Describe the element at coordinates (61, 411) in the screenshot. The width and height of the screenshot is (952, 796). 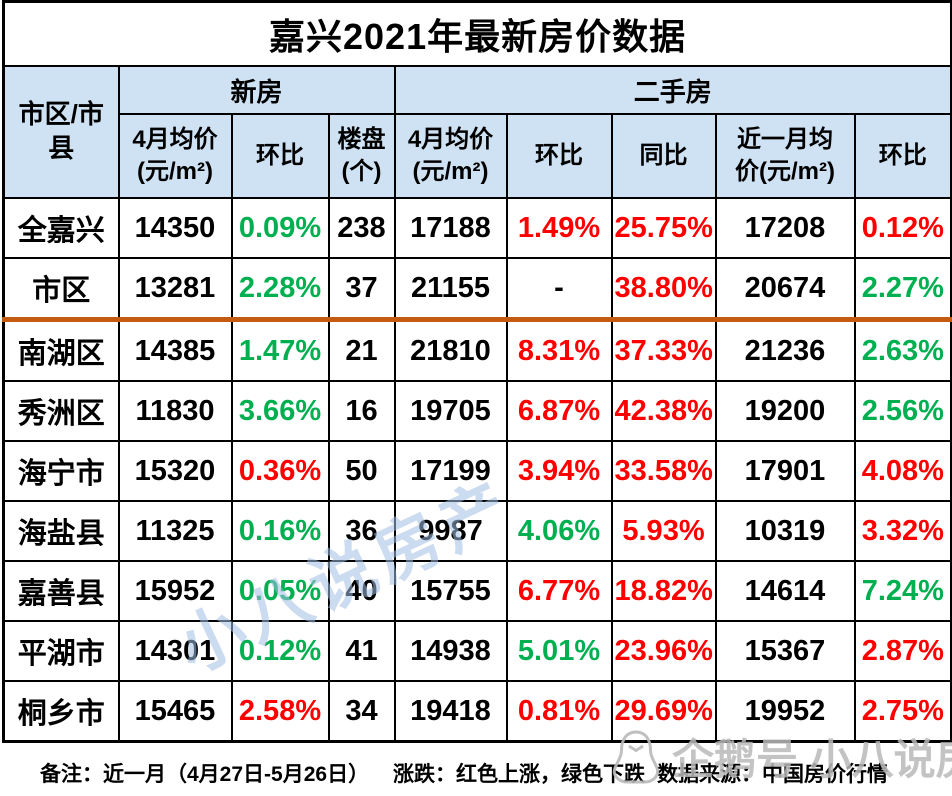
I see `row-label: 秀洲区` at that location.